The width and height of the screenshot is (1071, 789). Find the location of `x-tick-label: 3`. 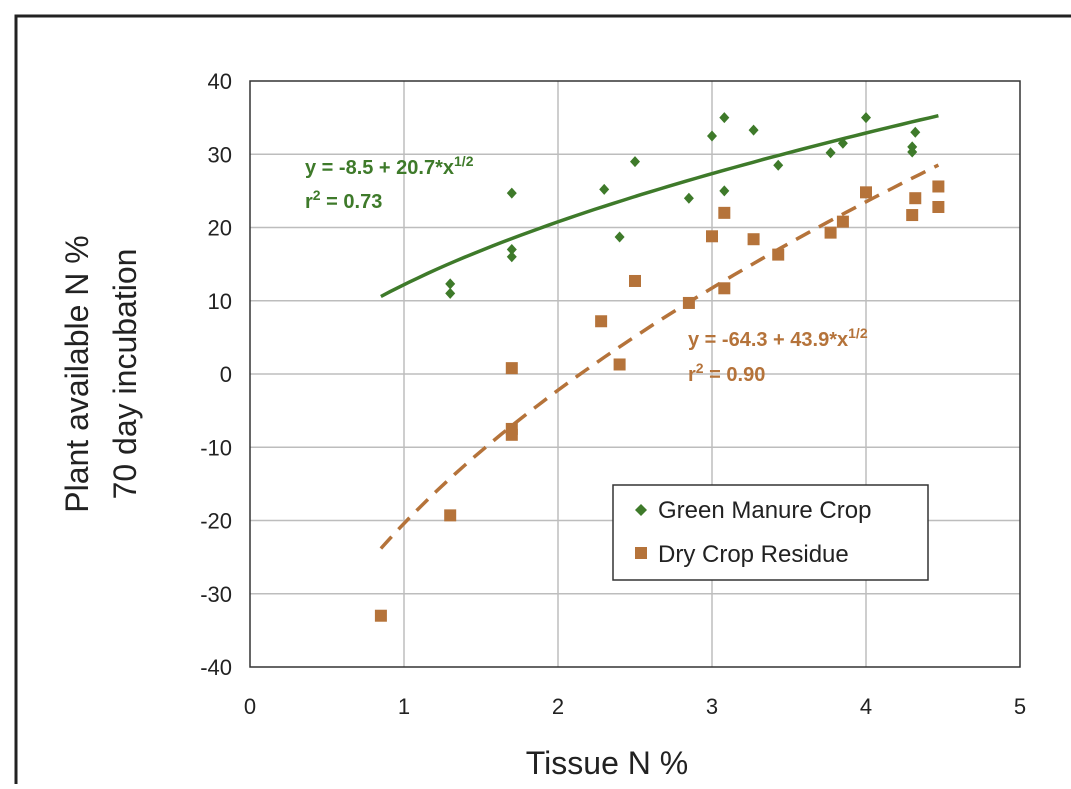

x-tick-label: 3 is located at coordinates (712, 706).